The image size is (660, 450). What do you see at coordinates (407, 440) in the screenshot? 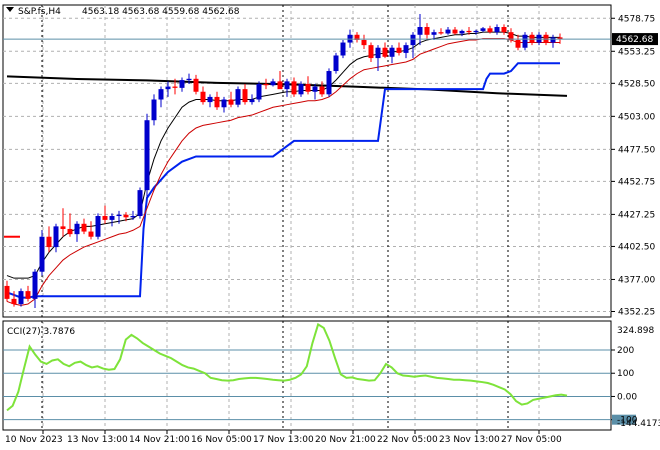
I see `time-tick-label: 22 Nov 05:00` at bounding box center [407, 440].